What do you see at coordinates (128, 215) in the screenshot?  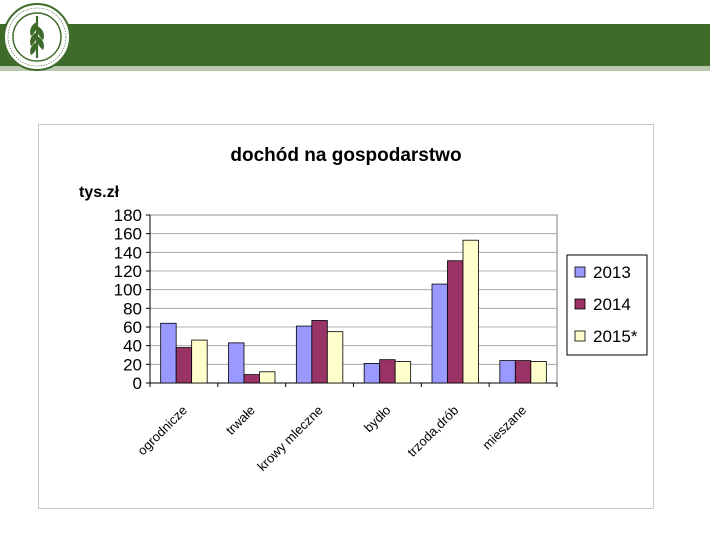 I see `y-tick-label: 180` at bounding box center [128, 215].